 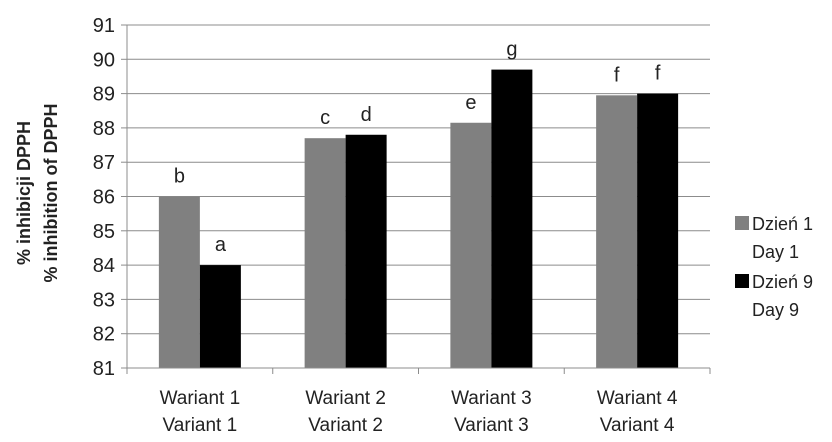 What do you see at coordinates (104, 60) in the screenshot?
I see `y-tick-label: 90` at bounding box center [104, 60].